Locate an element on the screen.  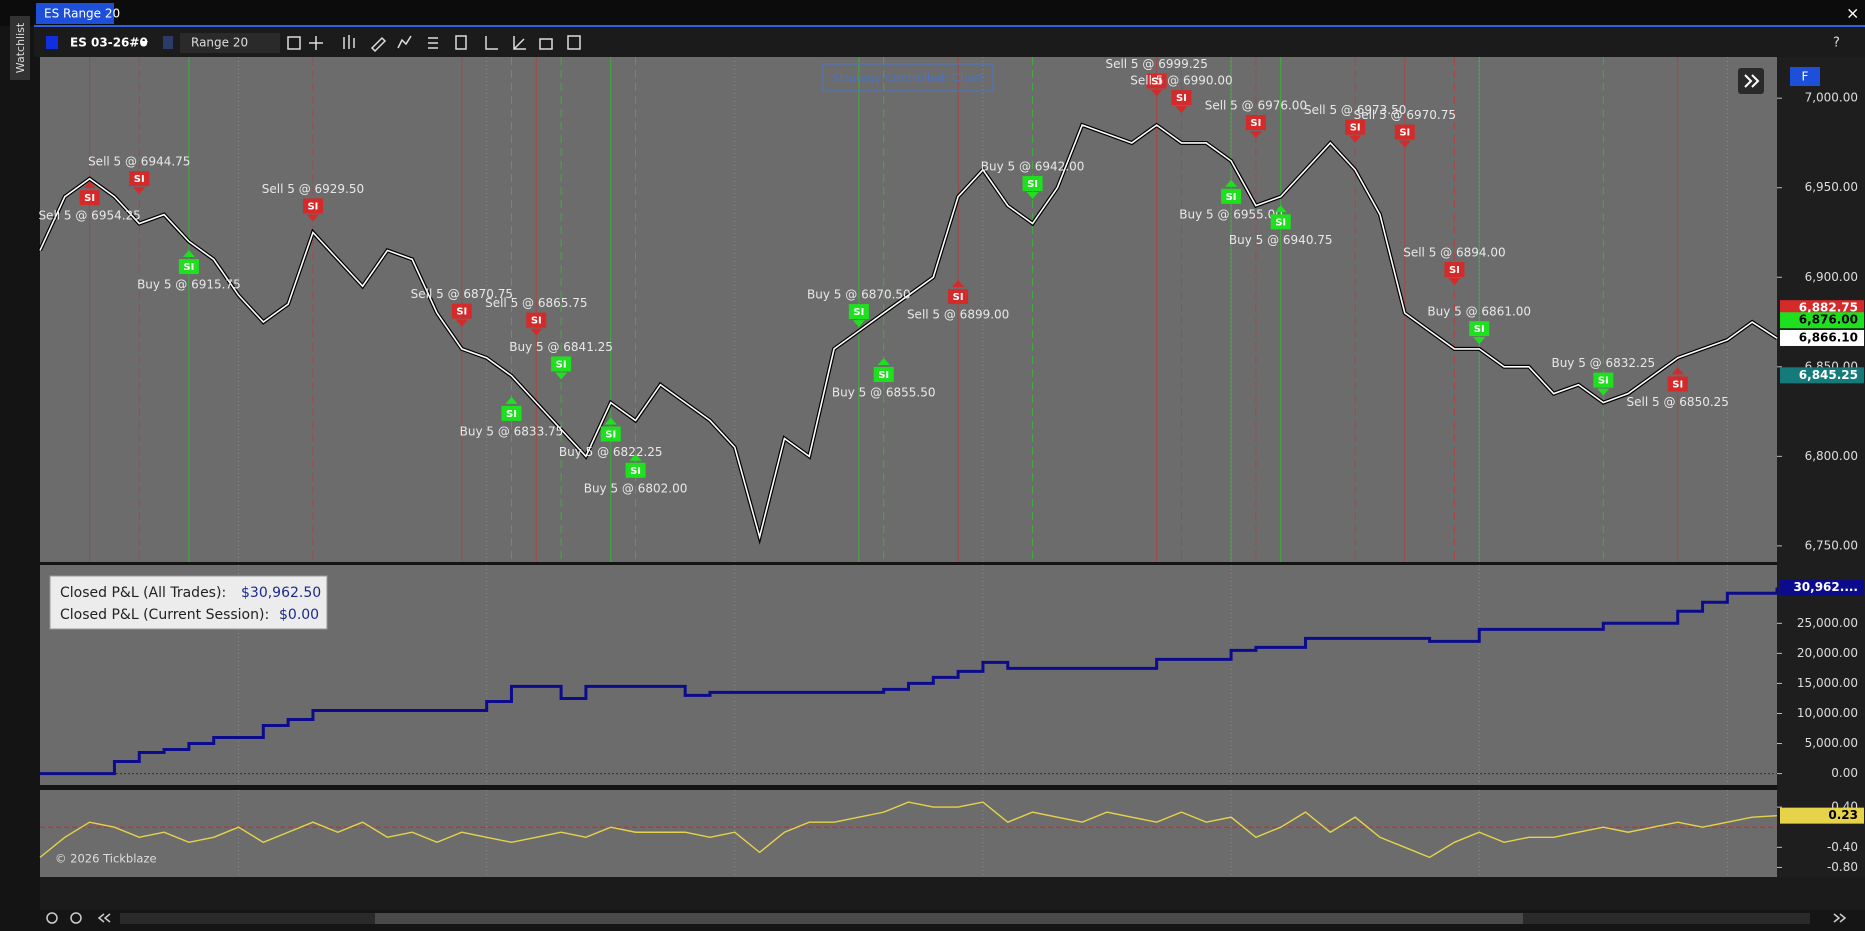
current-value-box is located at coordinates (1822, 815).